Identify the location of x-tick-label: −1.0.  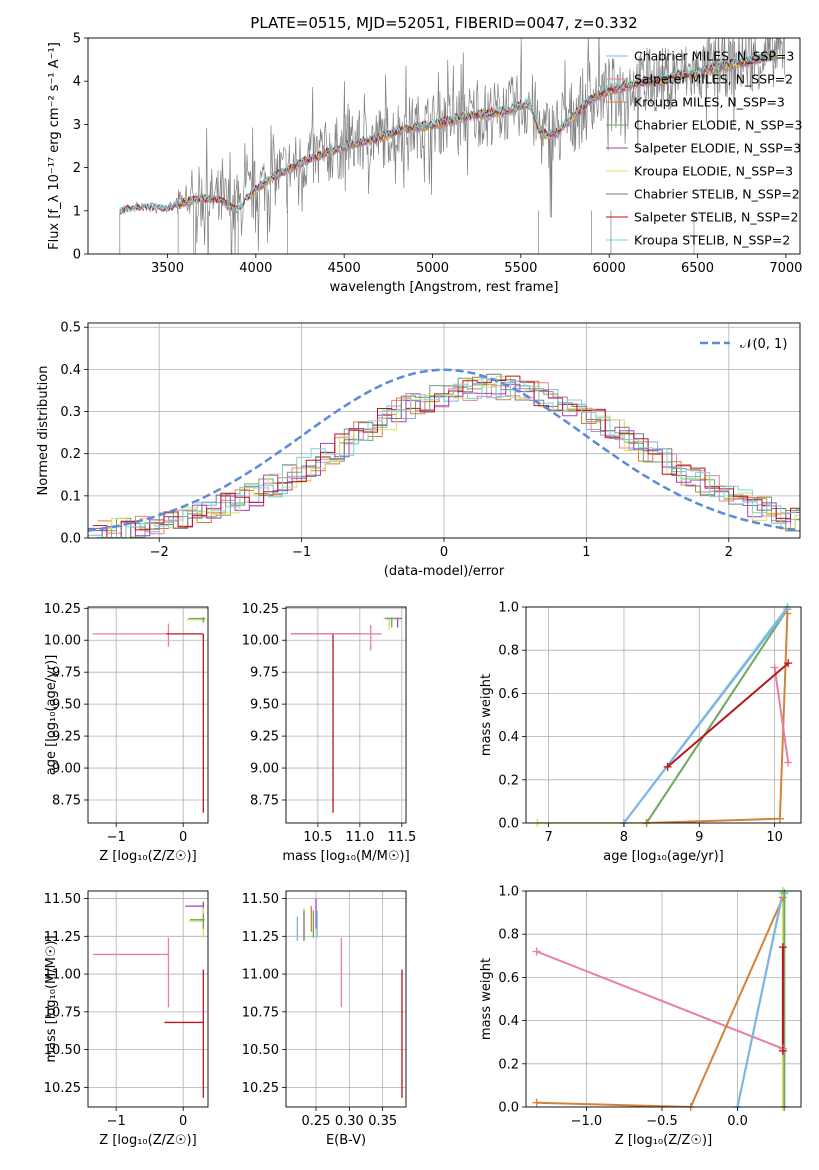
(587, 1121).